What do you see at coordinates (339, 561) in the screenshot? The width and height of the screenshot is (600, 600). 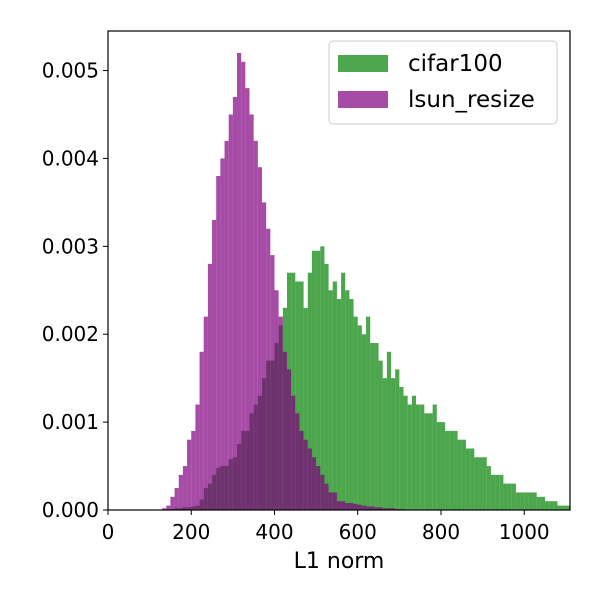 I see `x-axis-label: L1 norm` at bounding box center [339, 561].